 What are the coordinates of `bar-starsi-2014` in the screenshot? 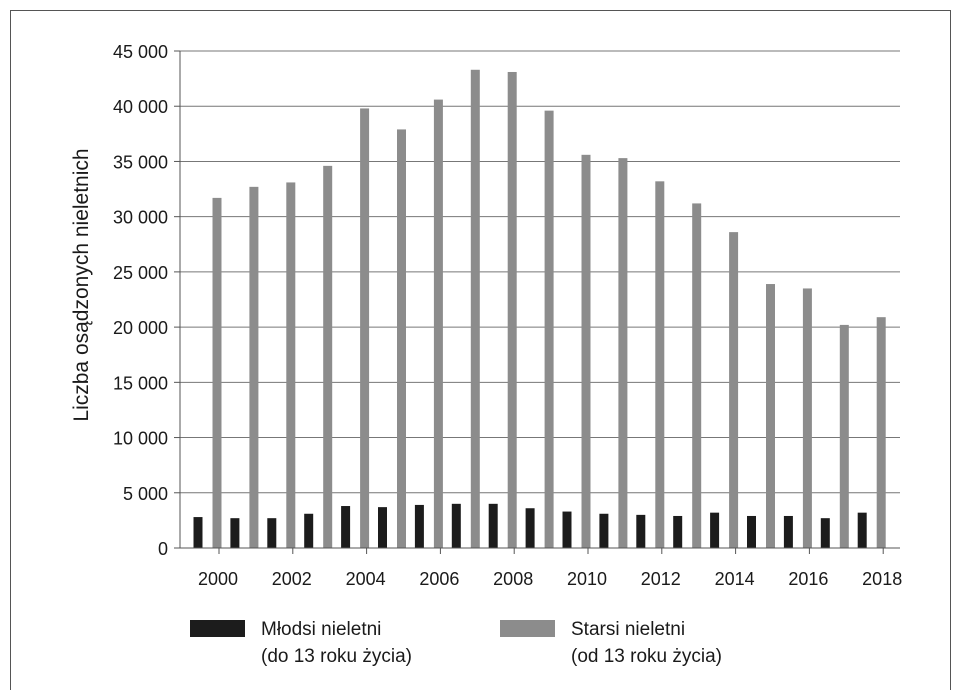 It's located at (734, 390).